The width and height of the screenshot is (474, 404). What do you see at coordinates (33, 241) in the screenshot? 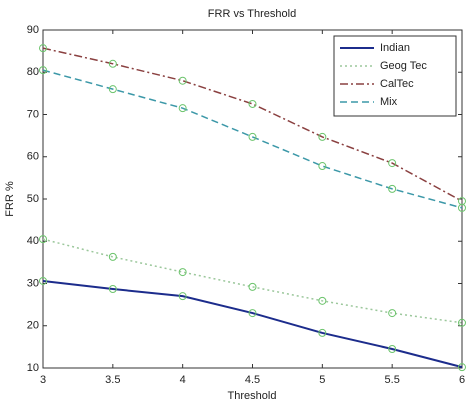
I see `y-tick-label: 40` at bounding box center [33, 241].